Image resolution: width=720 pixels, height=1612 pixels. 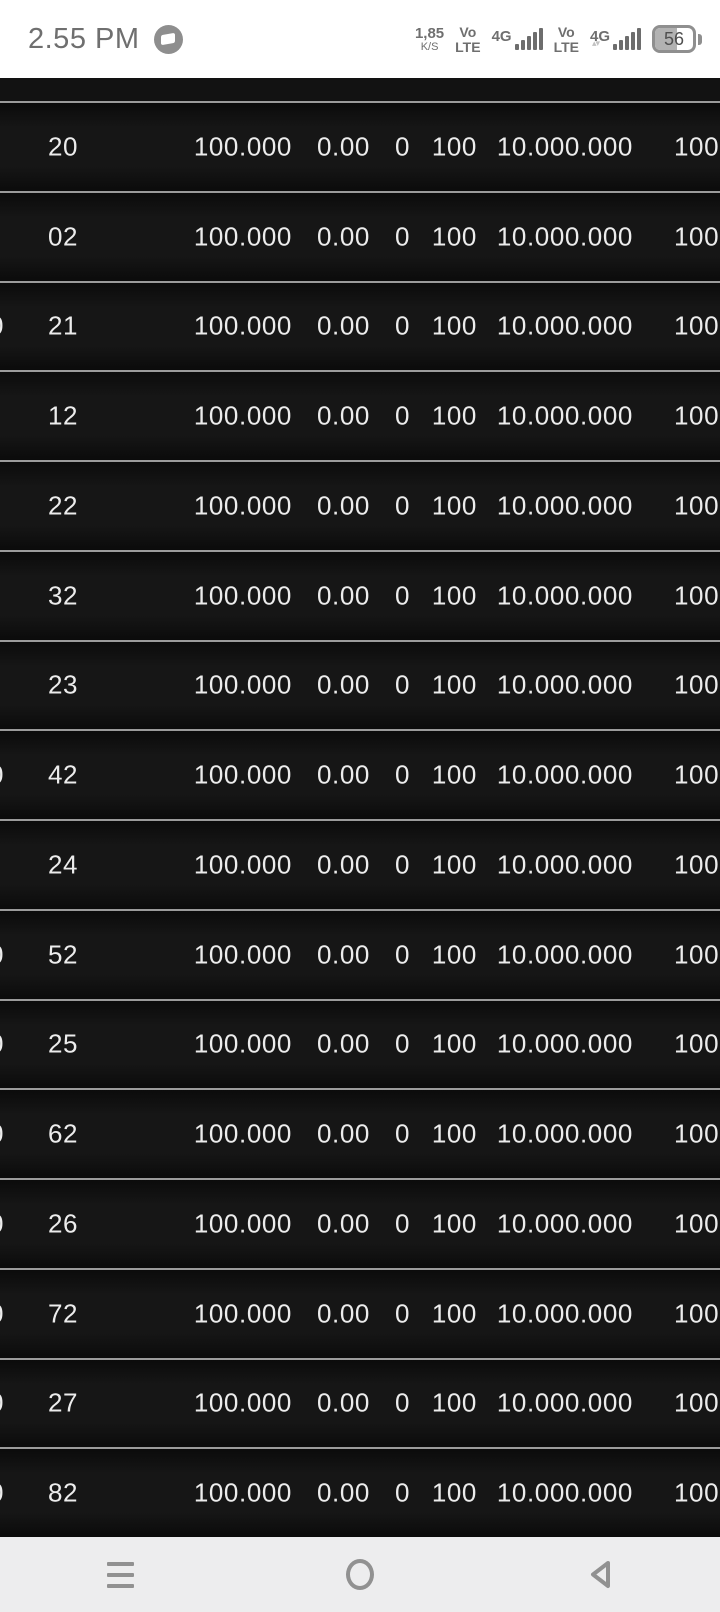 I want to click on row-number: 21, so click(x=63, y=325).